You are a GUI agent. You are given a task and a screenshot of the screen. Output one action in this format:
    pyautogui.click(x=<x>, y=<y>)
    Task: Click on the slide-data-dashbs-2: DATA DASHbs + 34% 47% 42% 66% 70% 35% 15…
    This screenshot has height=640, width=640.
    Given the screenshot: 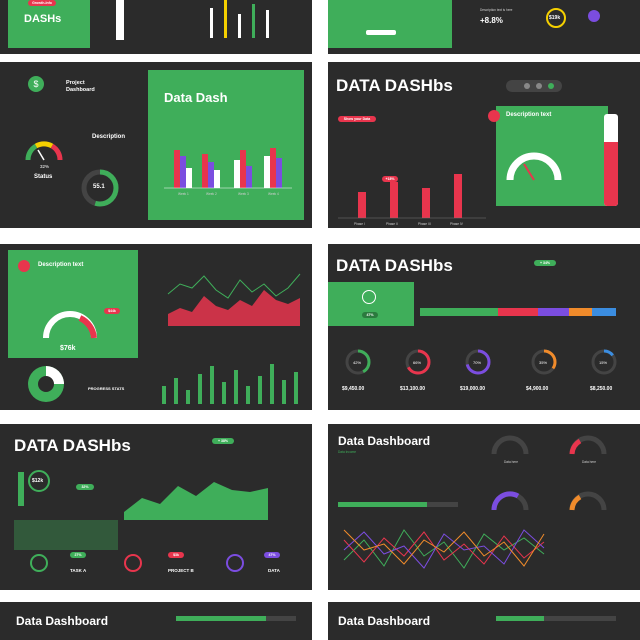 What is the action you would take?
    pyautogui.click(x=484, y=327)
    